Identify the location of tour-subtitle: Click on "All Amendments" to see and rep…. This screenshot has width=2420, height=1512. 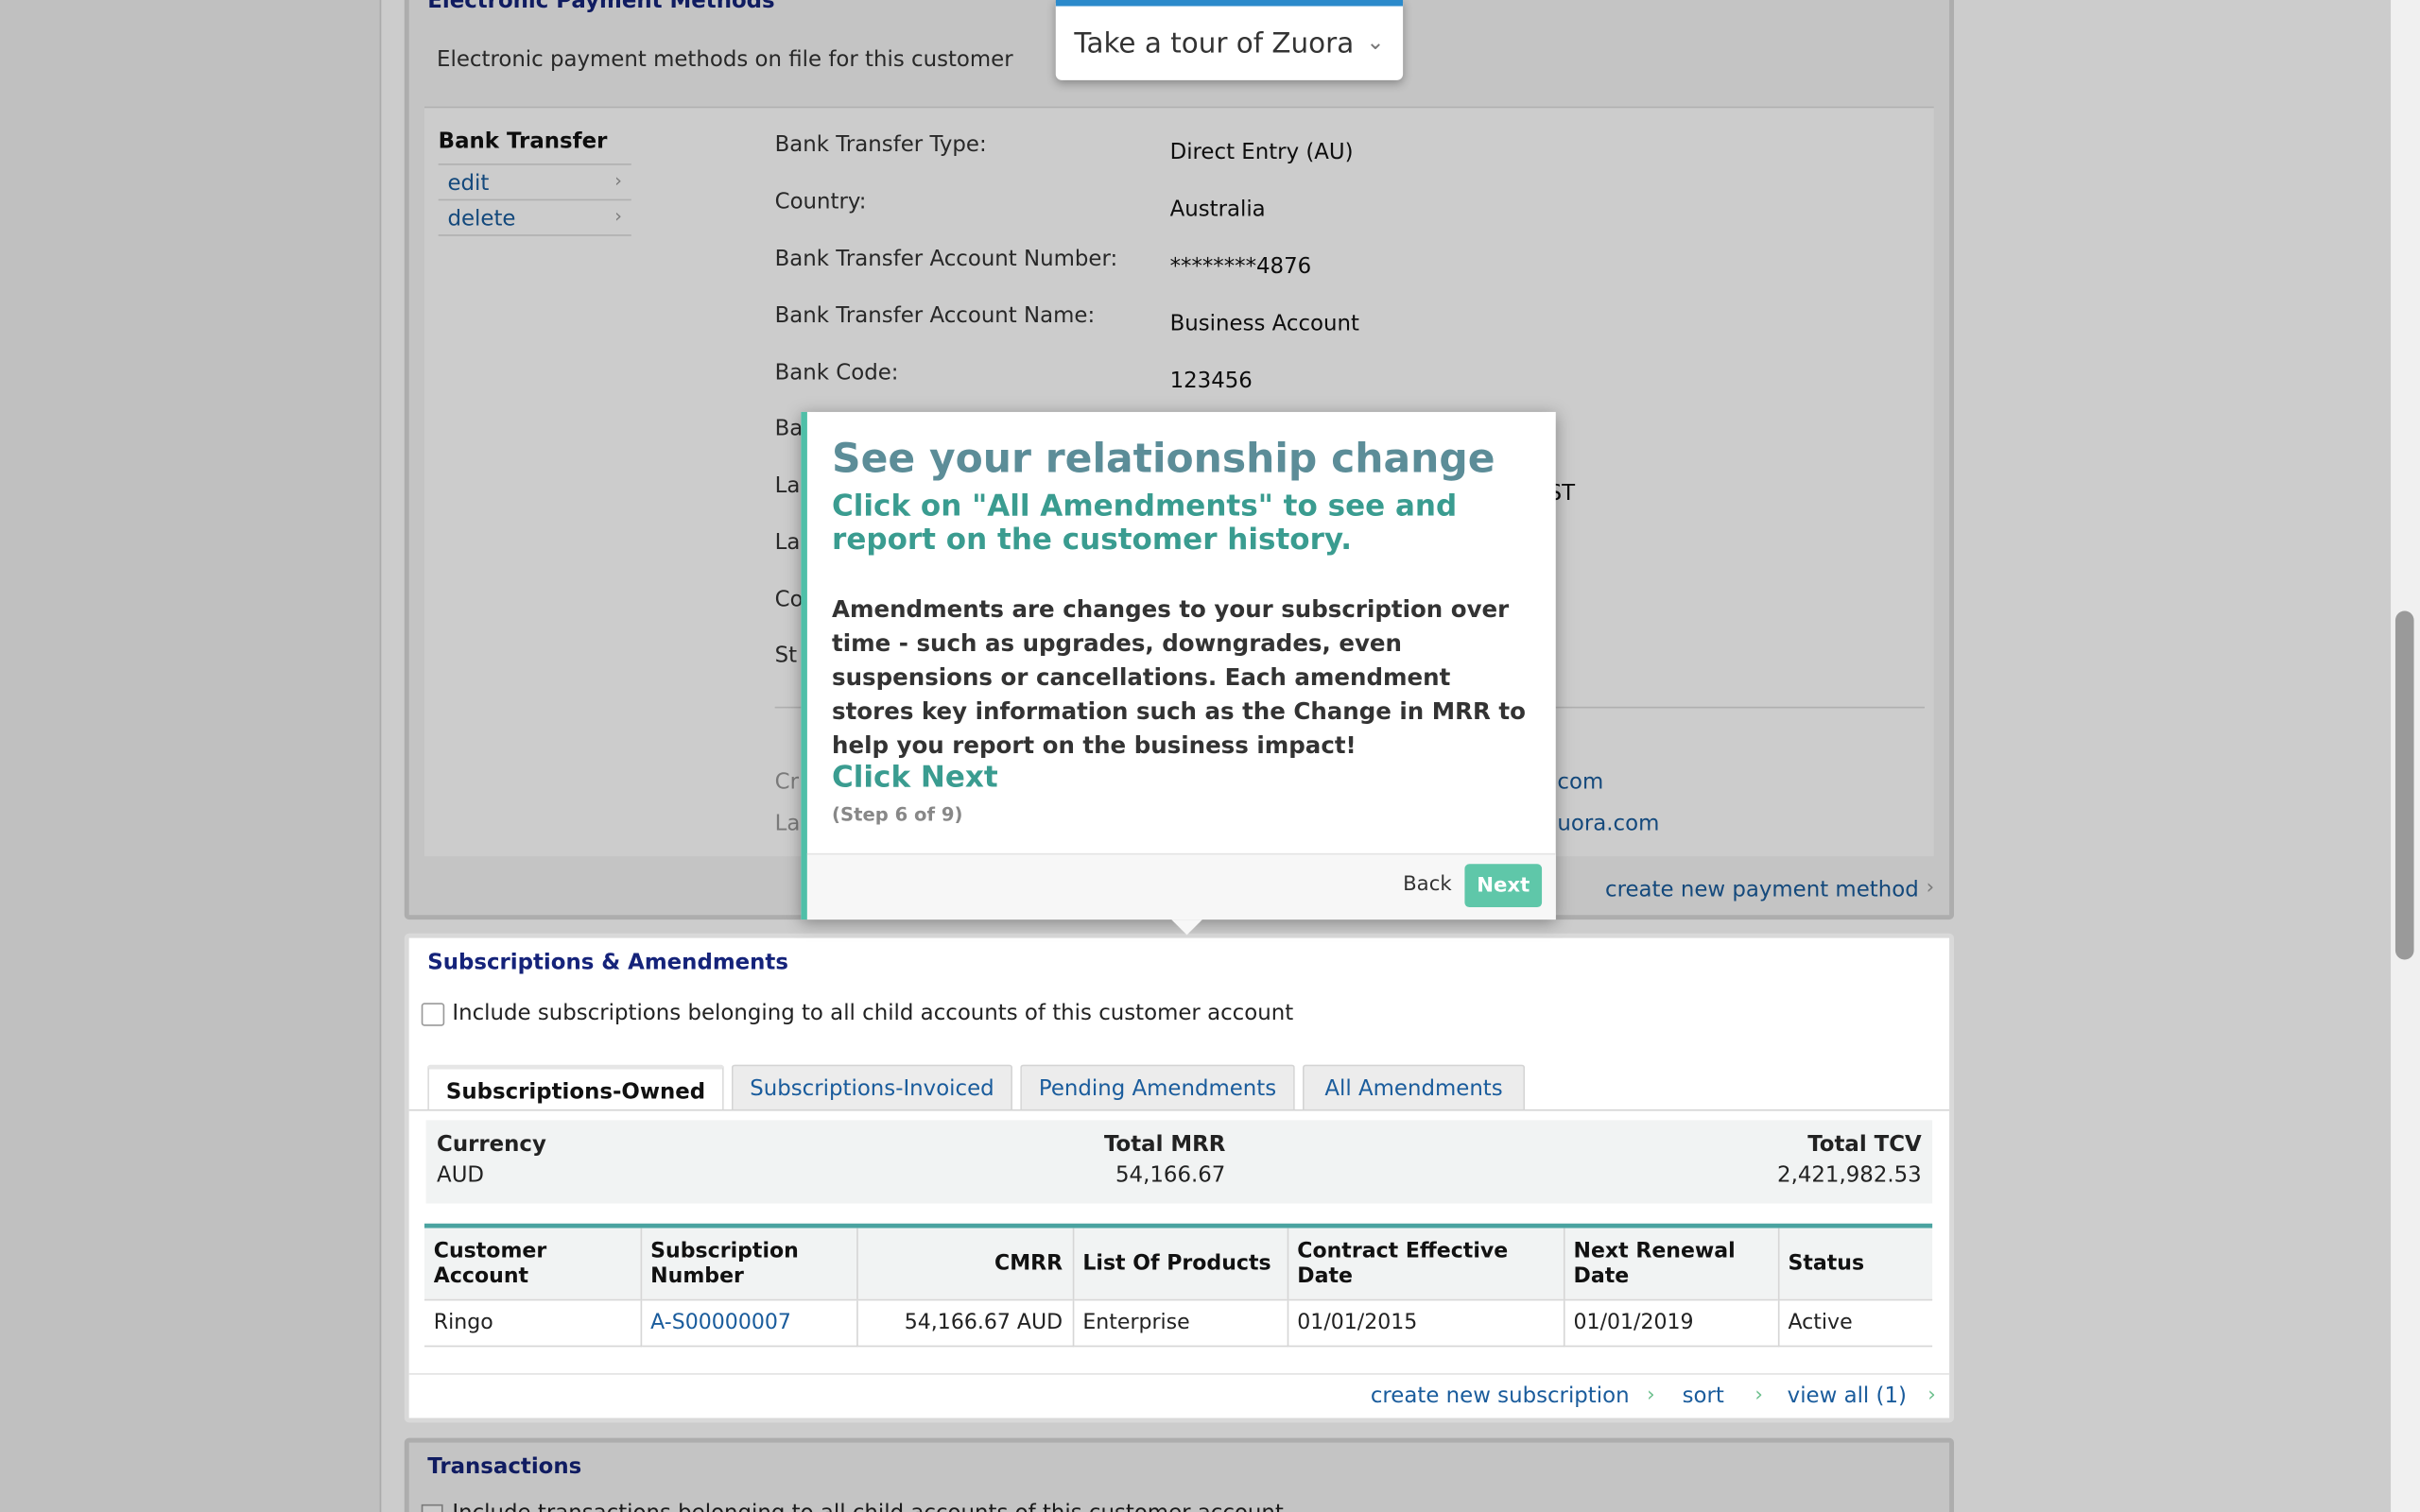
(1145, 523).